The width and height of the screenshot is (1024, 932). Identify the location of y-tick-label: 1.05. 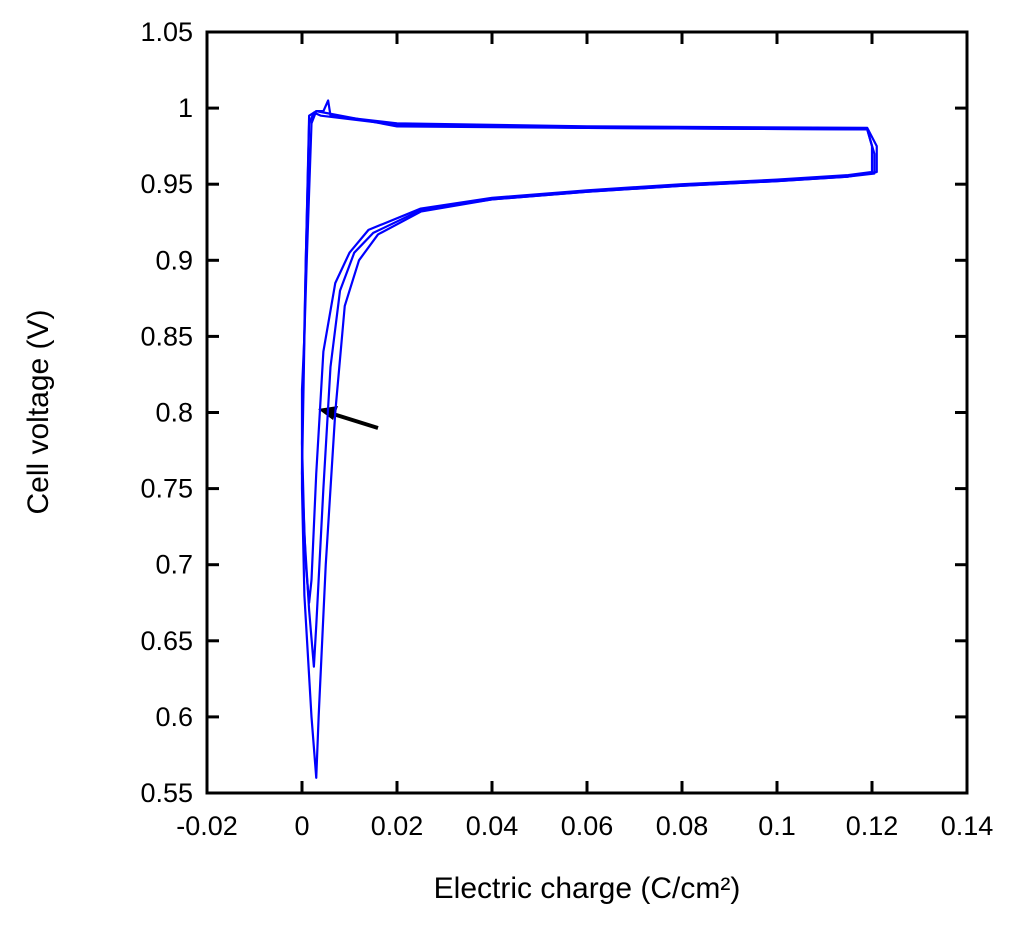
(166, 32).